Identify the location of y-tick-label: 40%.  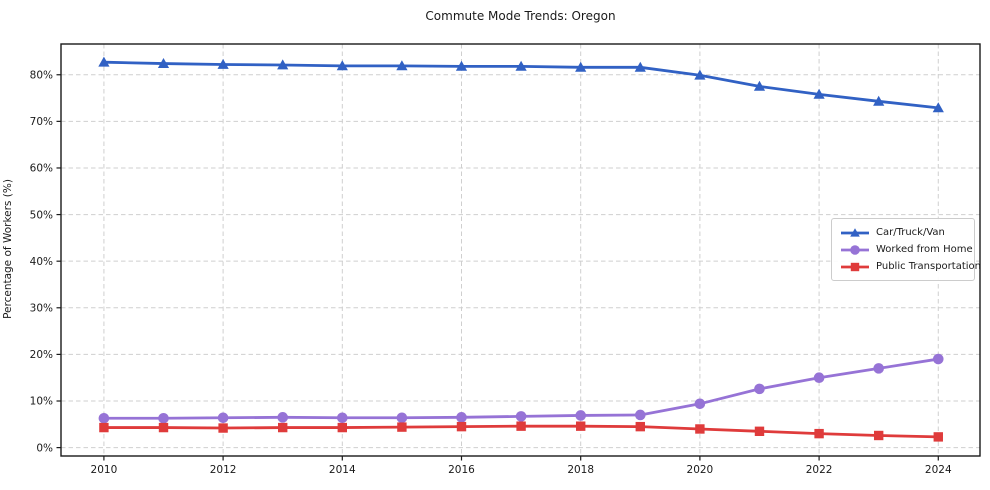
(41, 262).